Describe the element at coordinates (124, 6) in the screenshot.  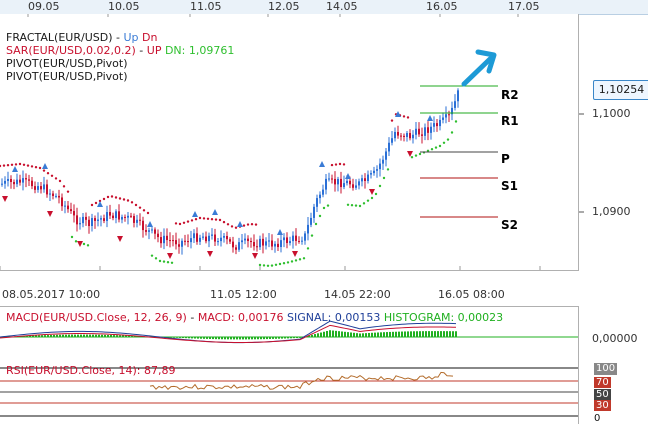
I see `top-date-label: 10.05` at that location.